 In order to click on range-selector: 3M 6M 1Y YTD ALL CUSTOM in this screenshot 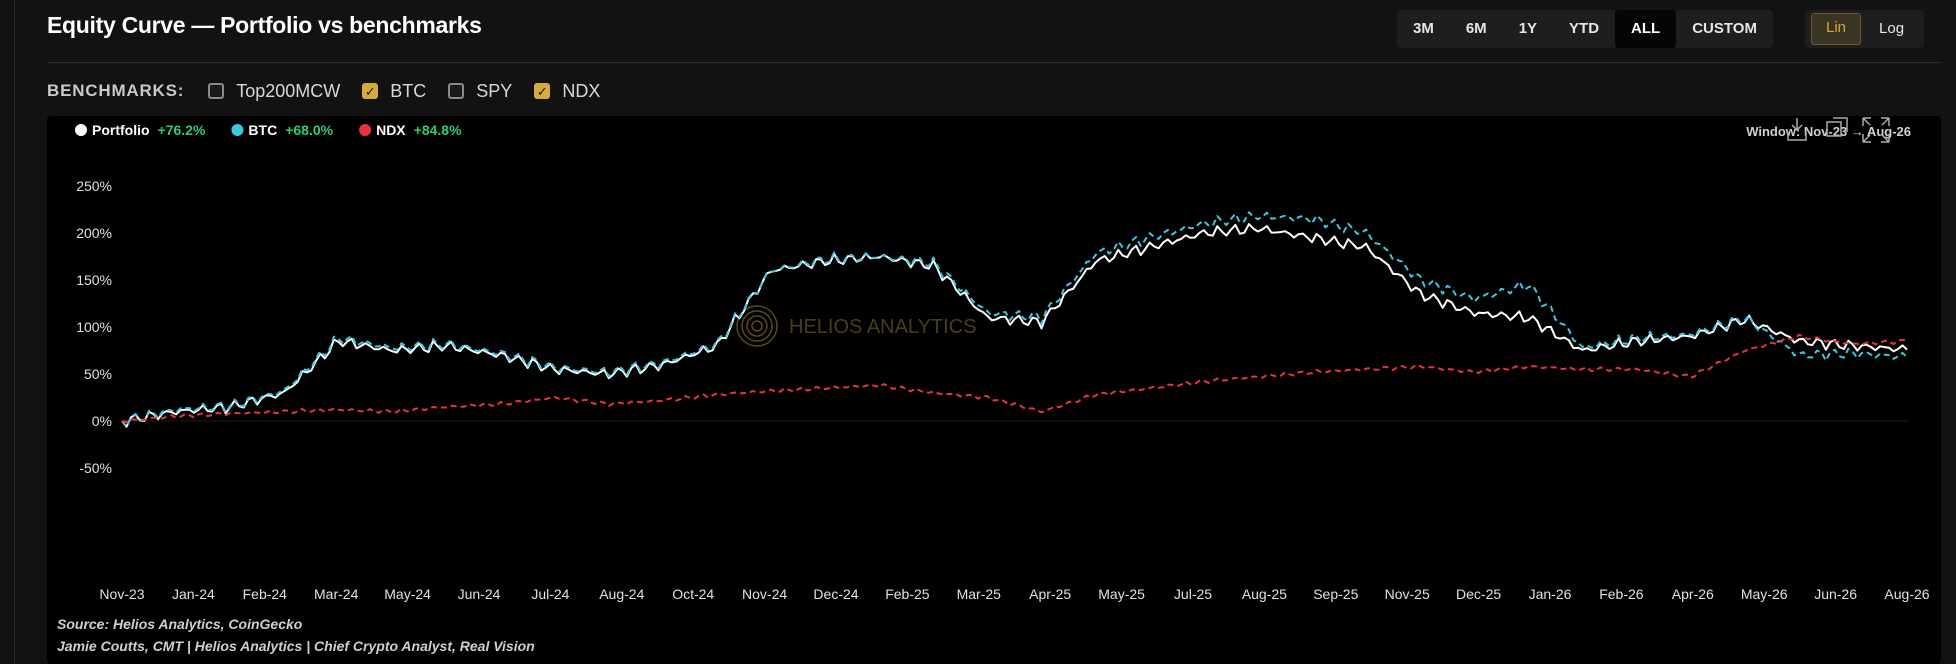, I will do `click(1585, 29)`.